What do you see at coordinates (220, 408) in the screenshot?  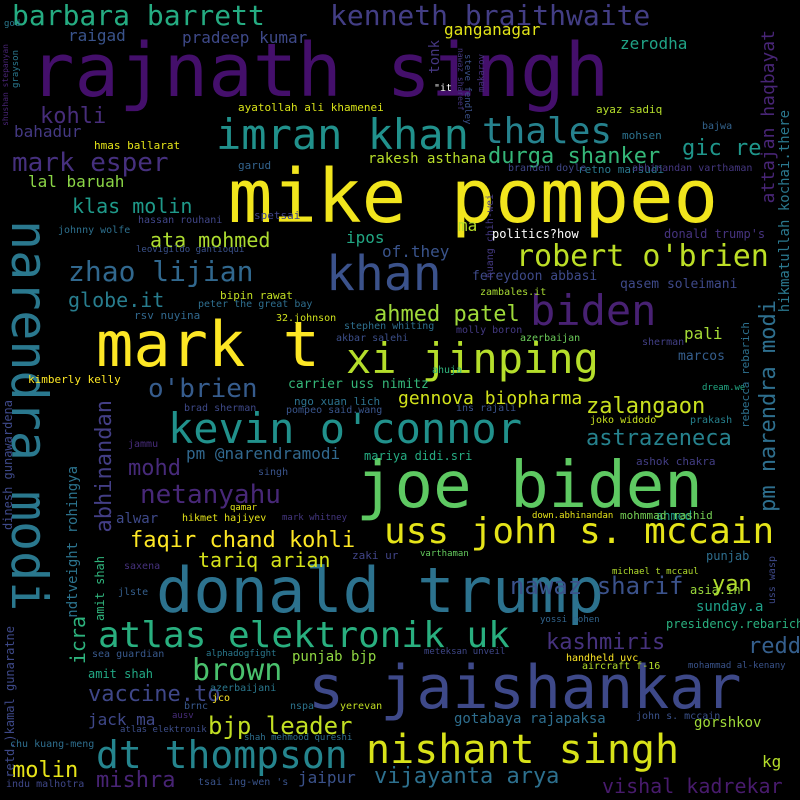 I see `word: brad sherman` at bounding box center [220, 408].